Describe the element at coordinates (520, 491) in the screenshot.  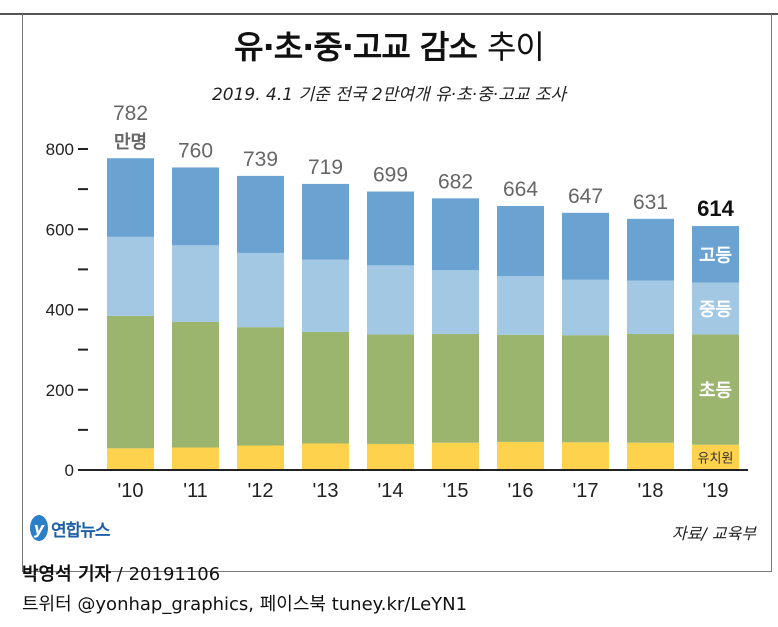
I see `x-tick-label: '16` at that location.